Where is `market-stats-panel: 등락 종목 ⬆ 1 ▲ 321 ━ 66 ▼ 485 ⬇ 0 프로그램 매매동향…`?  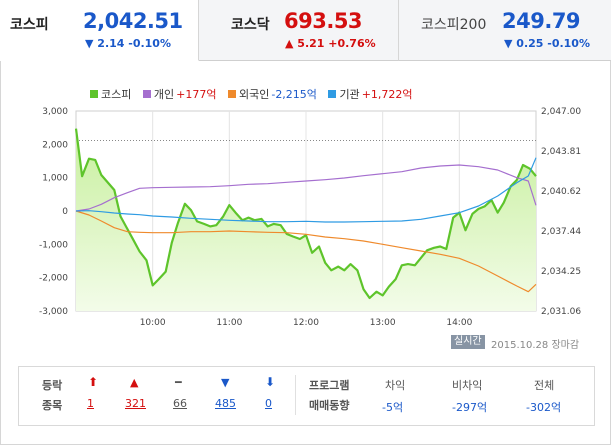 market-stats-panel: 등락 종목 ⬆ 1 ▲ 321 ━ 66 ▼ 485 ⬇ 0 프로그램 매매동향… is located at coordinates (306, 396).